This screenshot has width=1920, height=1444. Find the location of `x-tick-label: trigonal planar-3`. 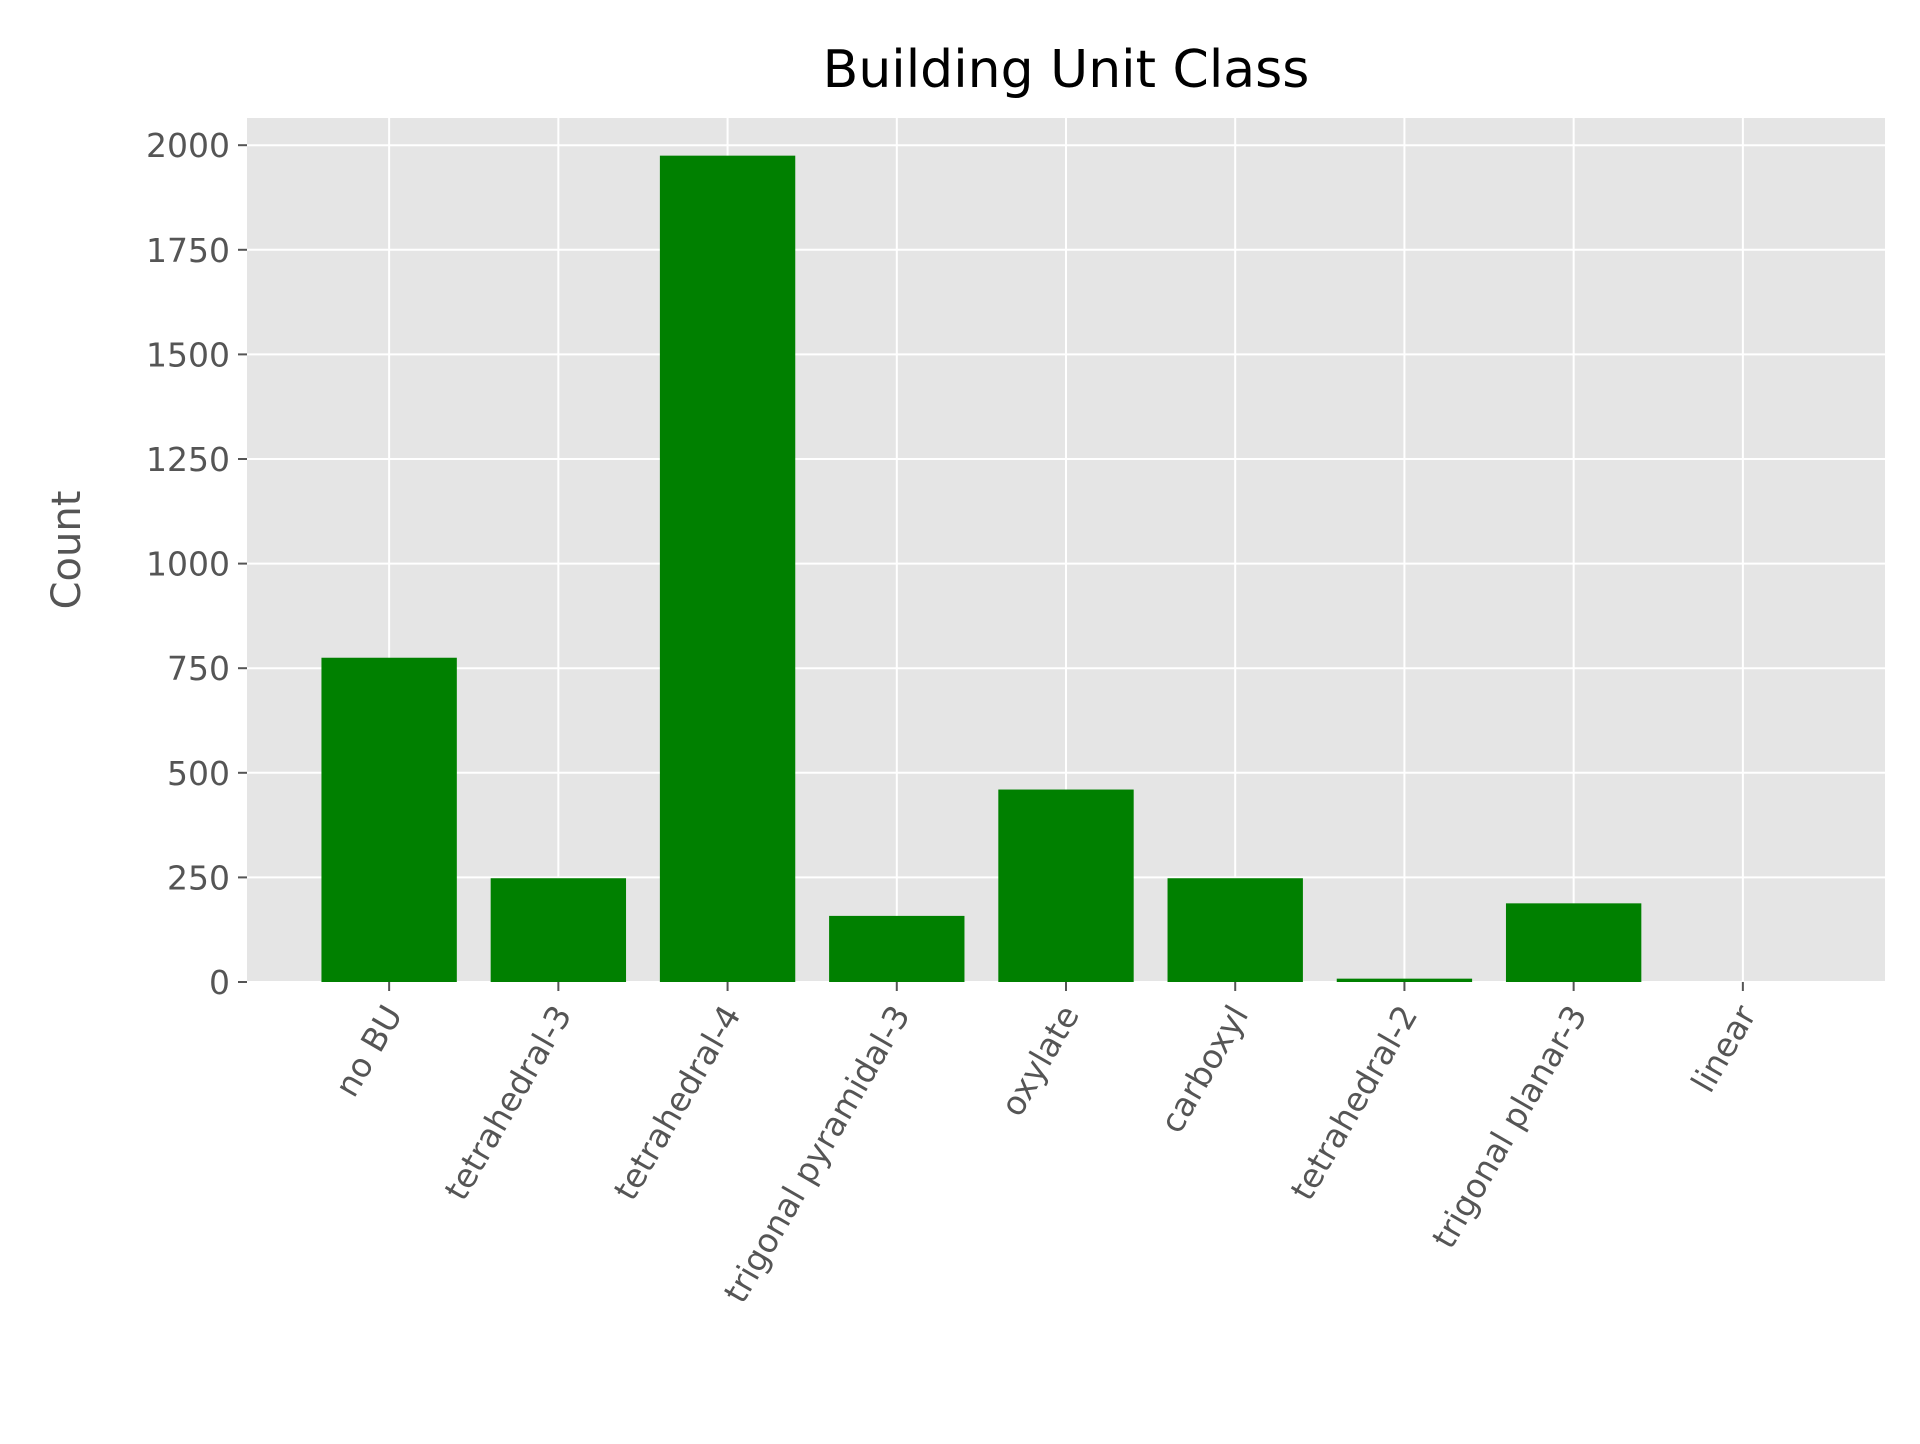

x-tick-label: trigonal planar-3 is located at coordinates (1509, 1127).